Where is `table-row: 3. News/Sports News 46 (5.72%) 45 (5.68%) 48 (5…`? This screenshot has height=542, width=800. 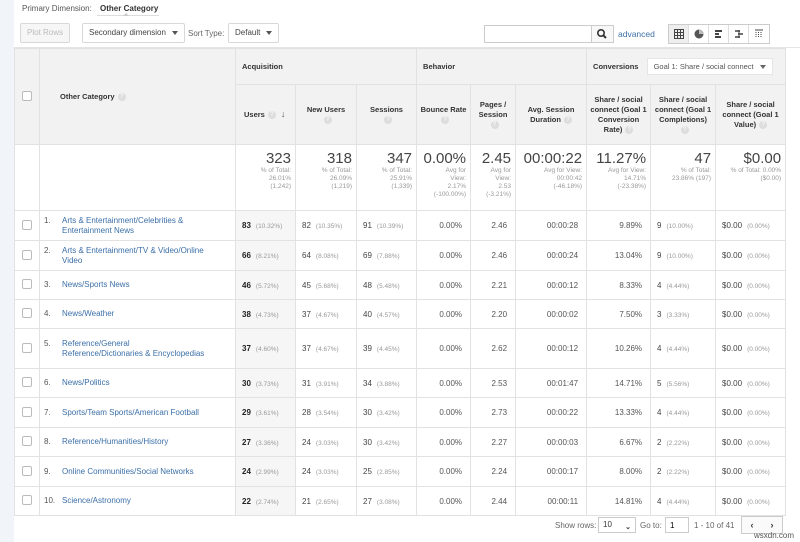 table-row: 3. News/Sports News 46 (5.72%) 45 (5.68%) 48 (5… is located at coordinates (400, 285).